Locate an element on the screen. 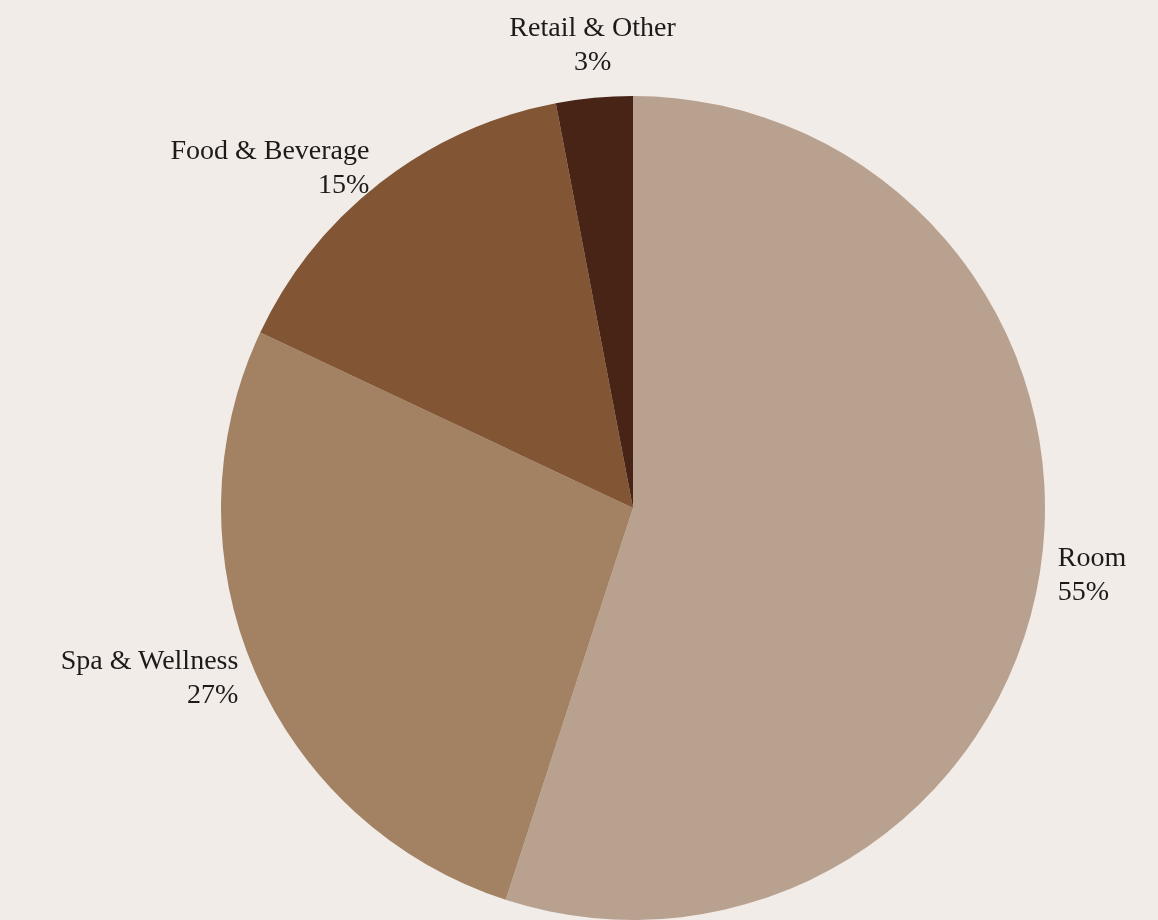 Image resolution: width=1158 pixels, height=920 pixels. slice-label: Room is located at coordinates (1092, 556).